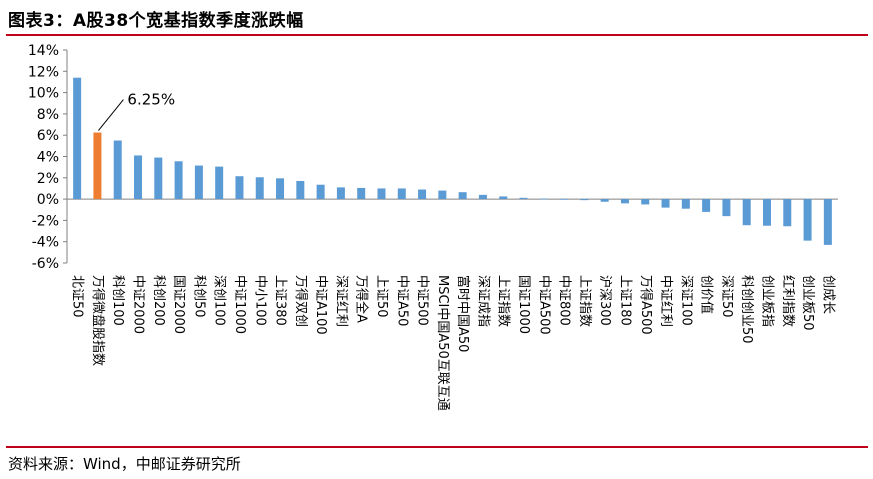  I want to click on x-tick-label: 创价值, so click(707, 294).